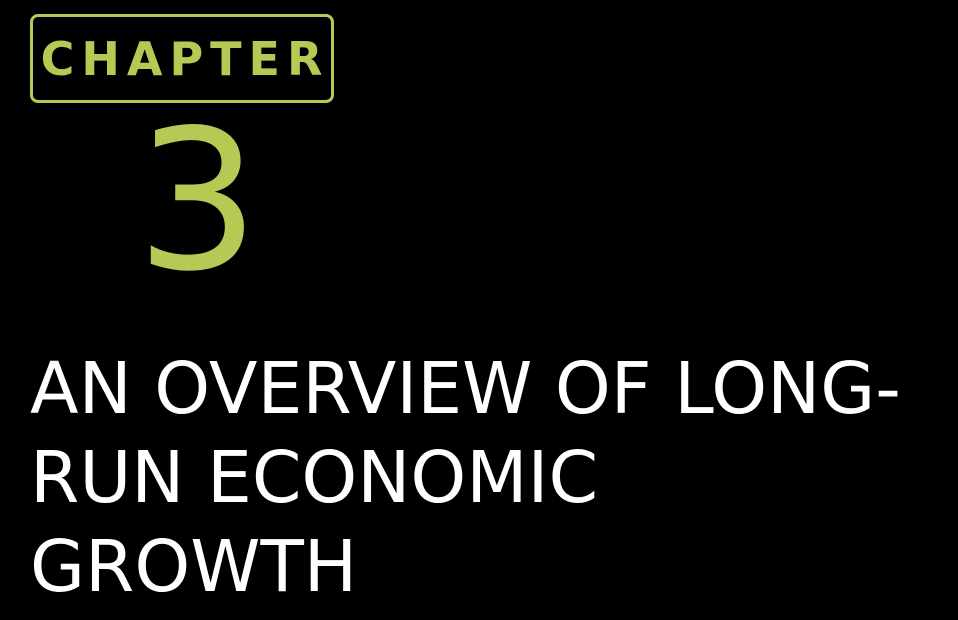 The width and height of the screenshot is (958, 620). What do you see at coordinates (198, 201) in the screenshot?
I see `chapter-number: 3` at bounding box center [198, 201].